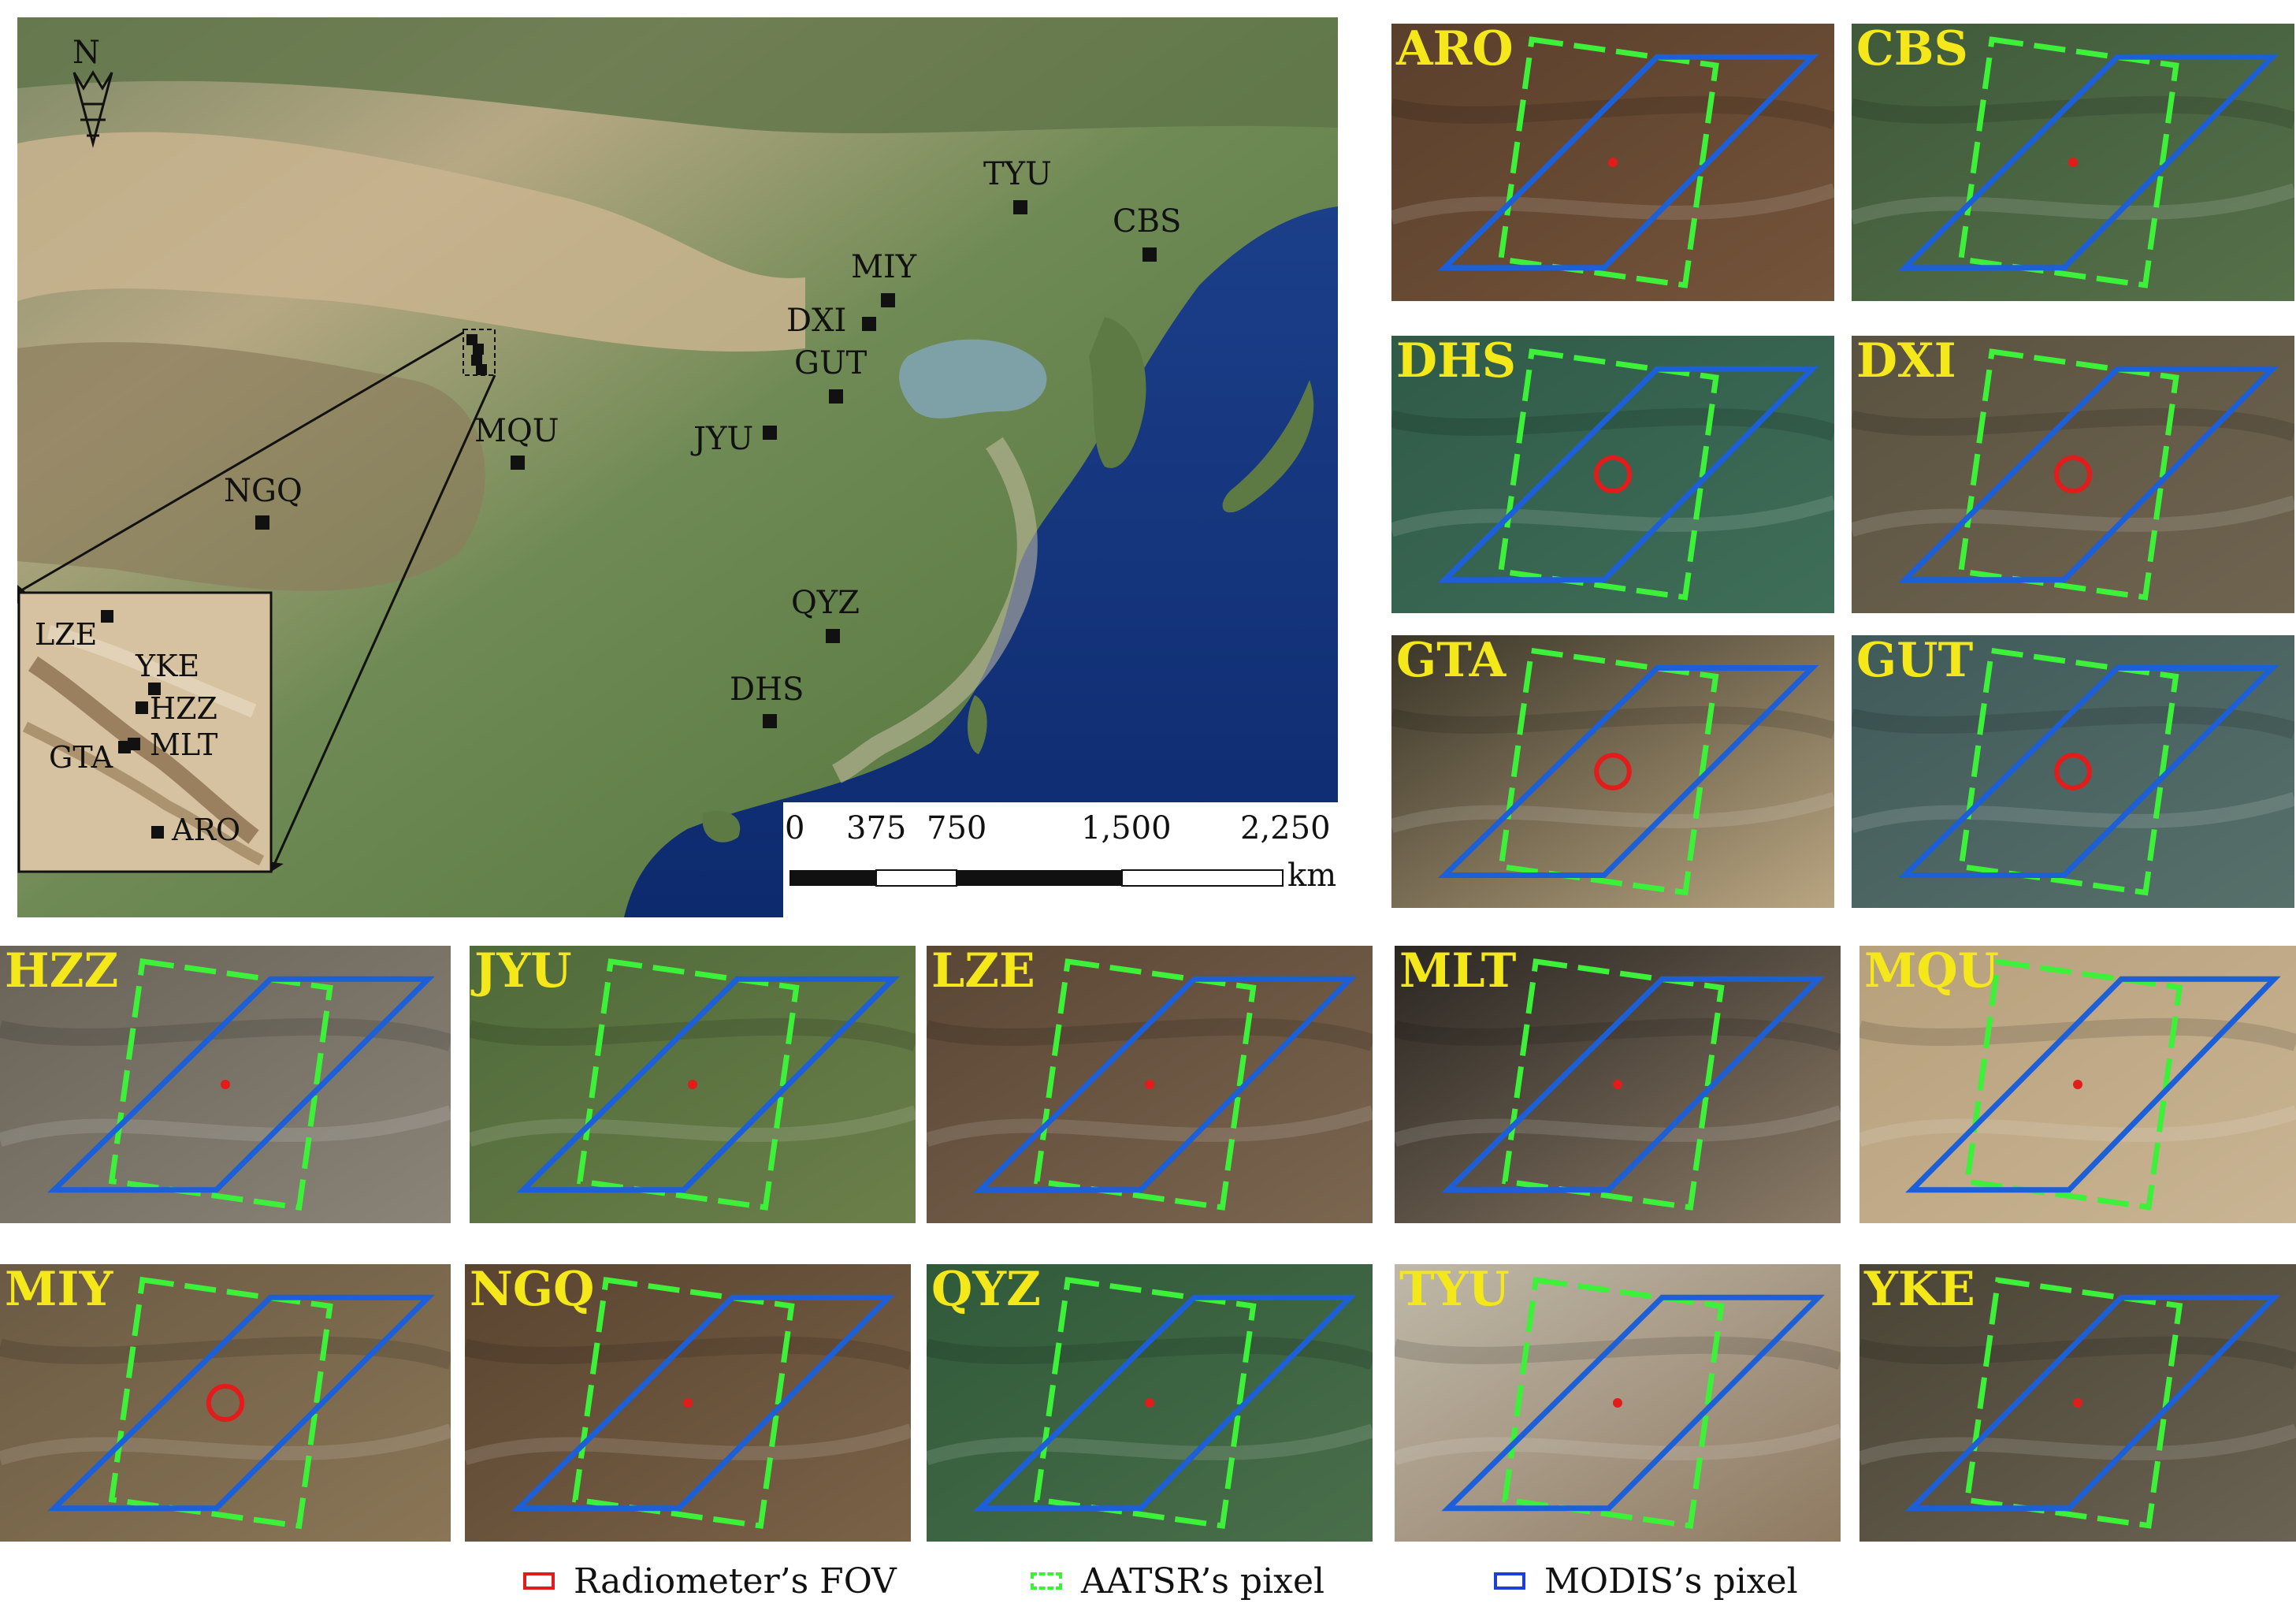 The width and height of the screenshot is (2296, 1607). What do you see at coordinates (1311, 875) in the screenshot?
I see `svg-text: km` at bounding box center [1311, 875].